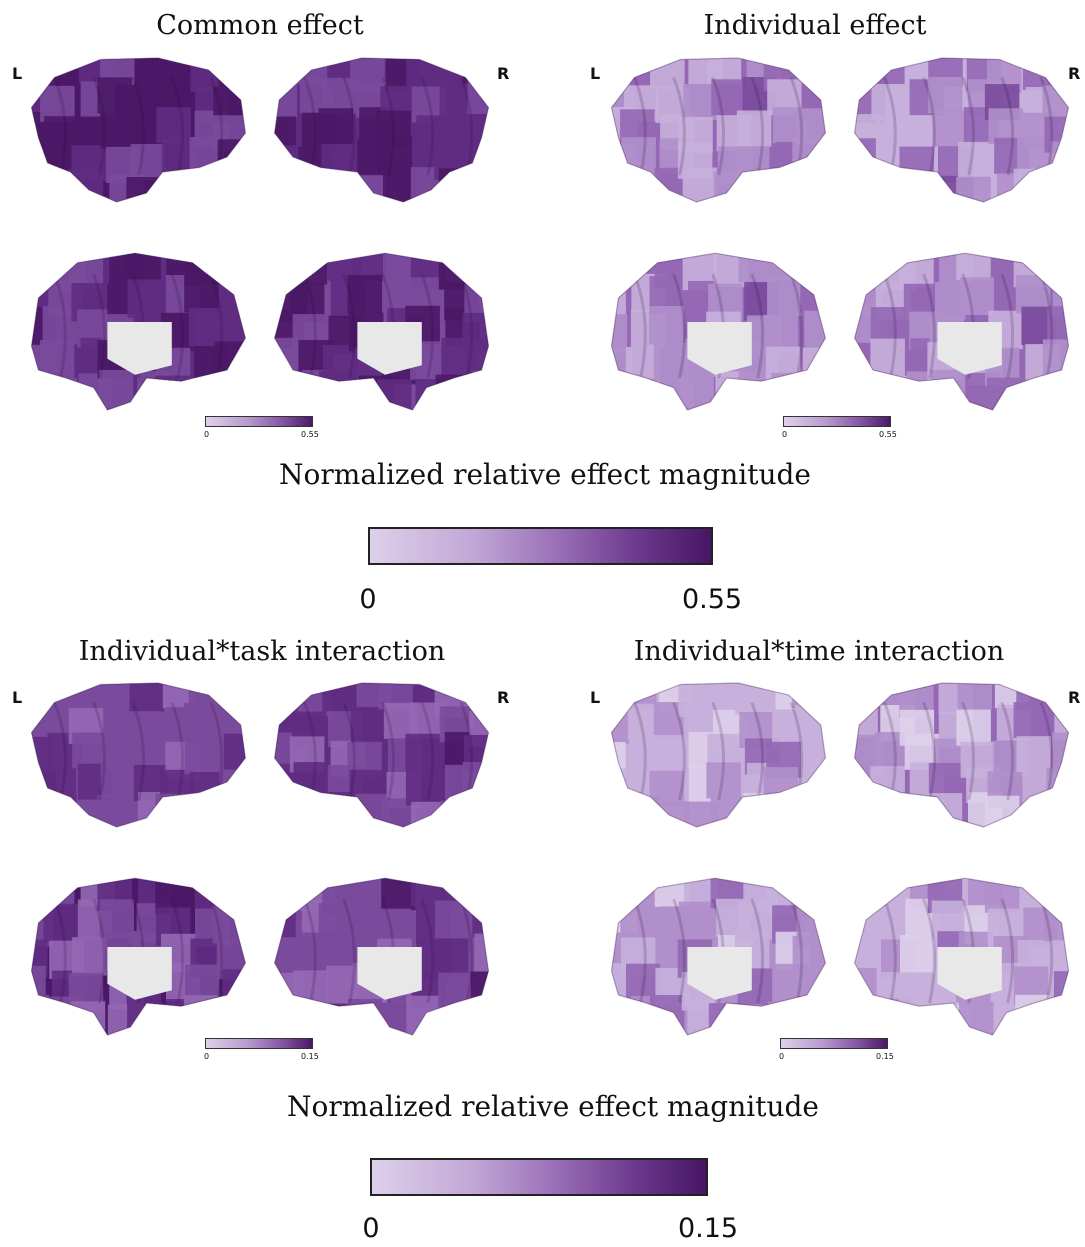 The height and width of the screenshot is (1247, 1085). Describe the element at coordinates (708, 1228) in the screenshot. I see `legend-max-label: 0.15` at that location.